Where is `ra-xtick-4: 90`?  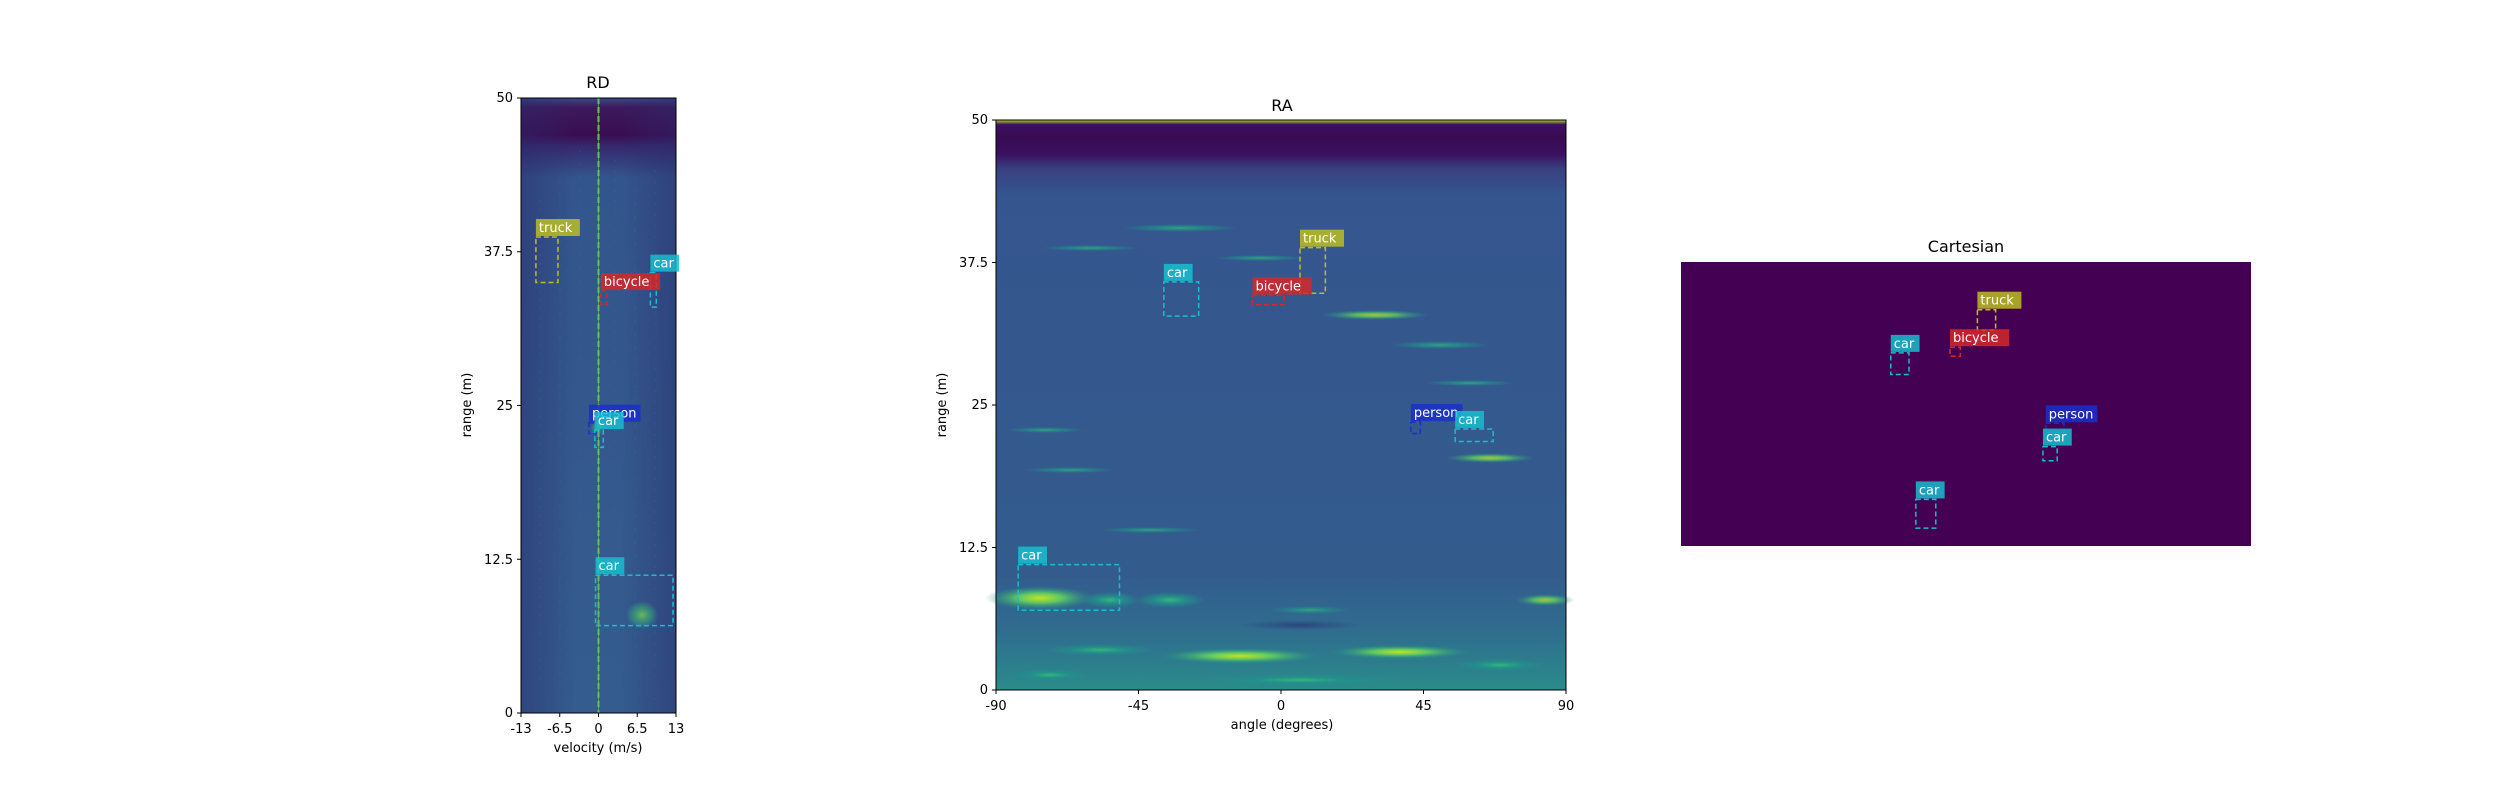 ra-xtick-4: 90 is located at coordinates (1566, 706).